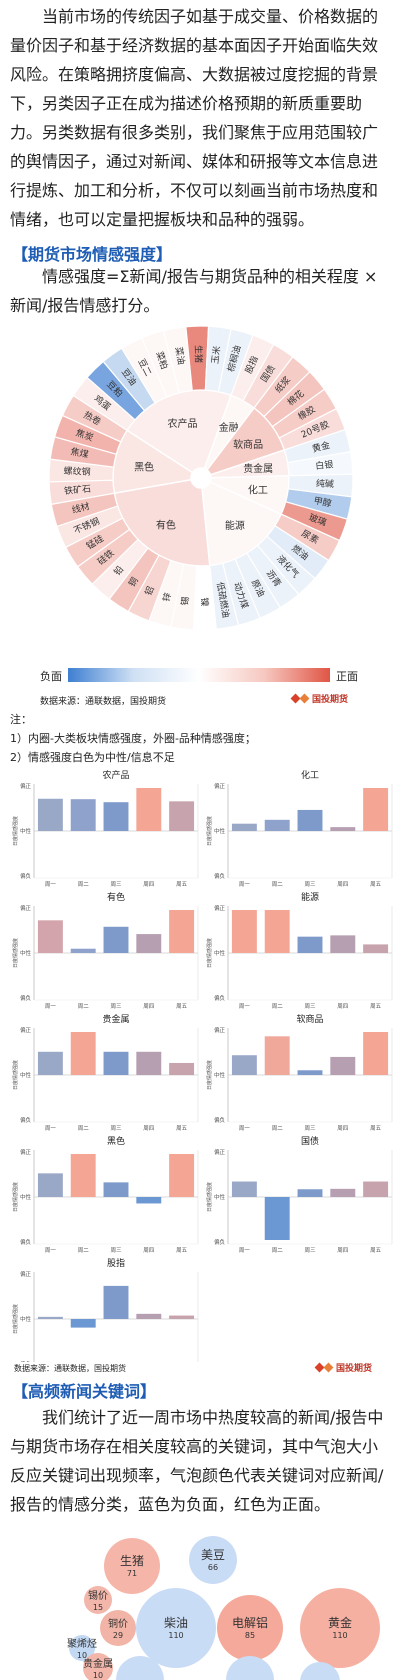 Image resolution: width=402 pixels, height=1680 pixels. Describe the element at coordinates (176, 1623) in the screenshot. I see `bubble-label: 柴油` at that location.